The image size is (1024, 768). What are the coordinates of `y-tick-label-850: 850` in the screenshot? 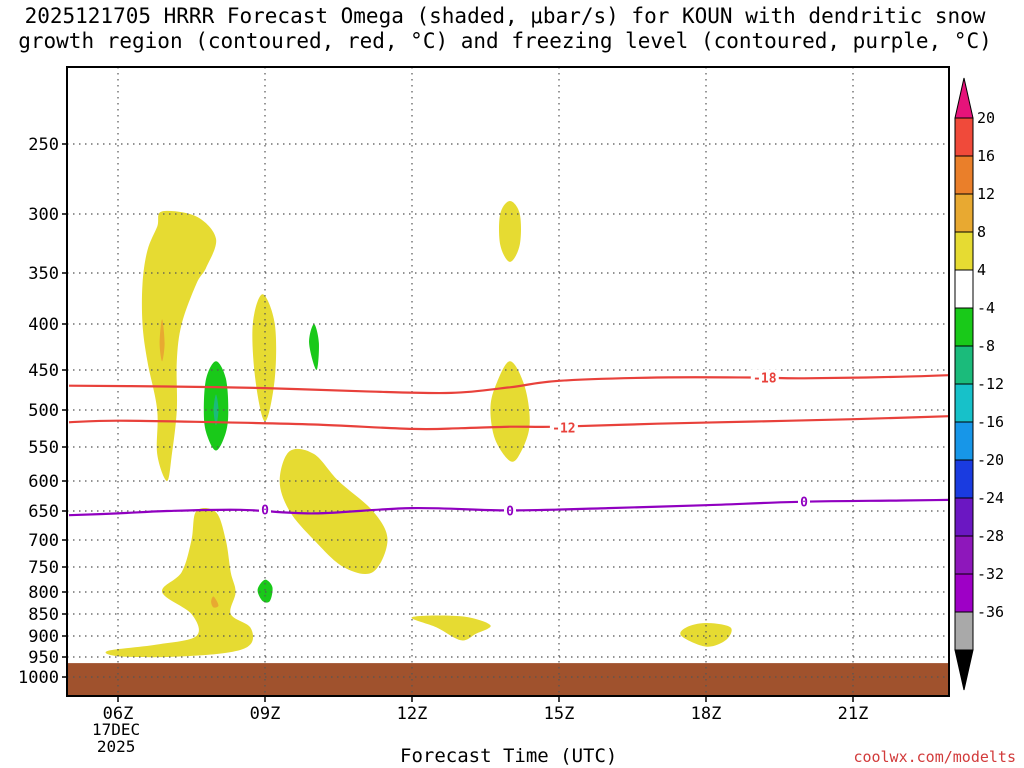 It's located at (43, 615).